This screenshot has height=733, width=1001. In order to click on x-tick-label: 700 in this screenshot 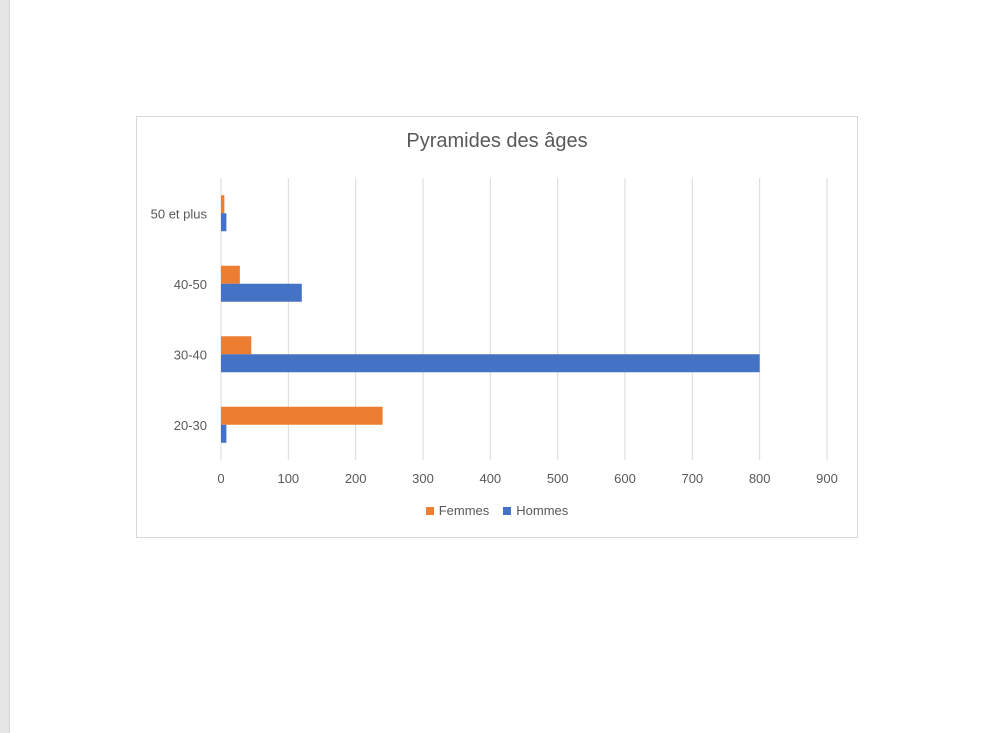, I will do `click(692, 478)`.